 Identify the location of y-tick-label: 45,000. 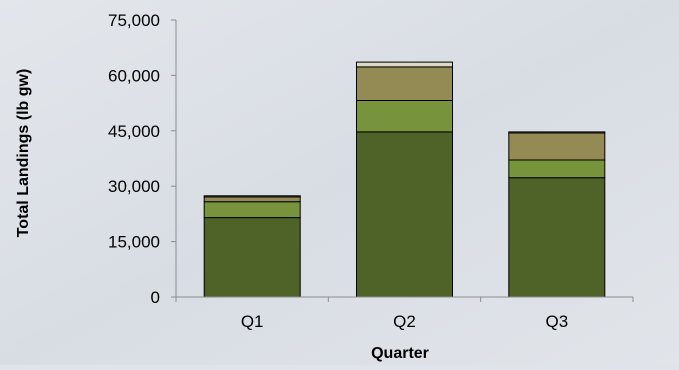
(134, 131).